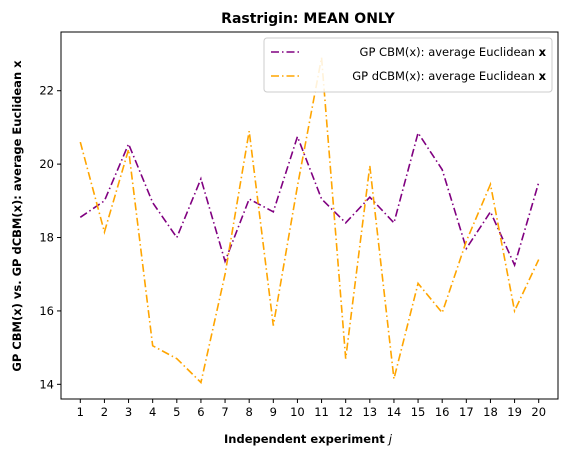 Image resolution: width=567 pixels, height=459 pixels. I want to click on y-tick-label: 18, so click(46, 238).